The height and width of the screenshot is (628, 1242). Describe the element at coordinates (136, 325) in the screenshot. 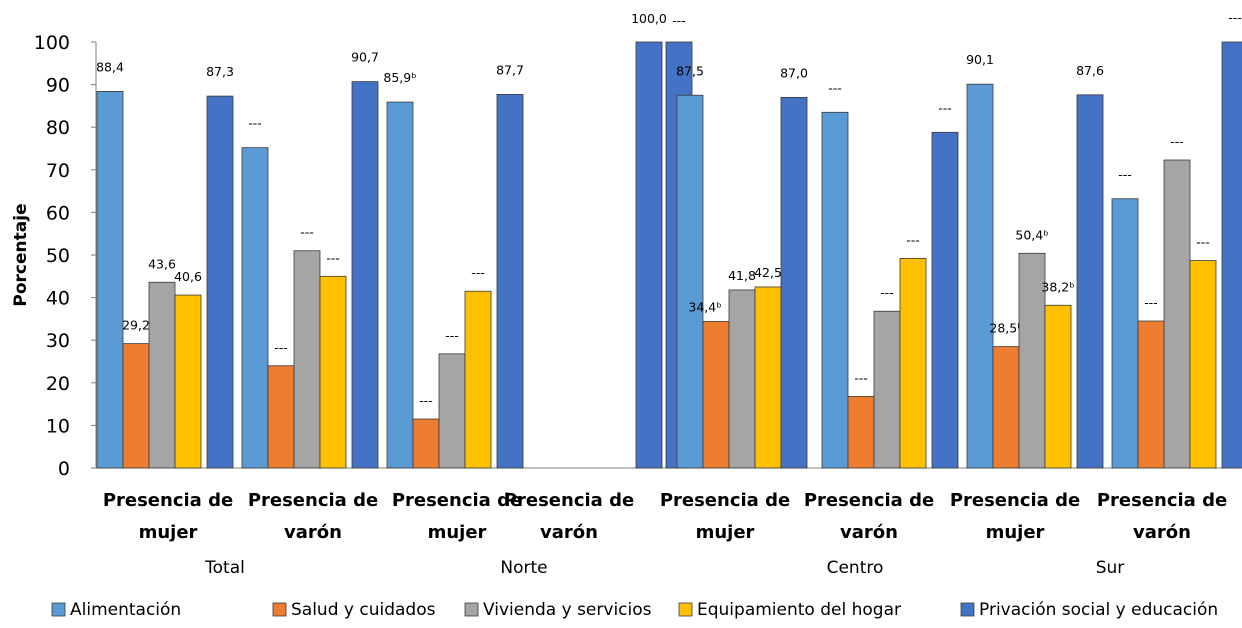

I see `data-label: 29,2` at that location.